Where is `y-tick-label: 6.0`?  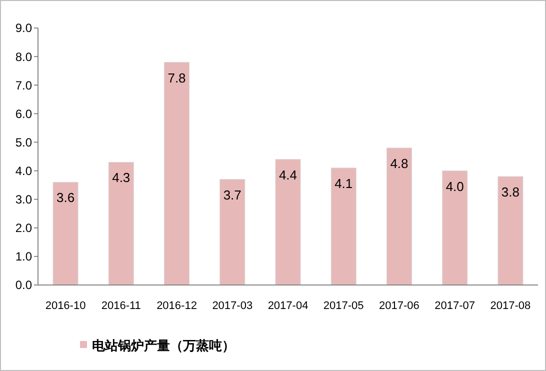
y-tick-label: 6.0 is located at coordinates (23, 113).